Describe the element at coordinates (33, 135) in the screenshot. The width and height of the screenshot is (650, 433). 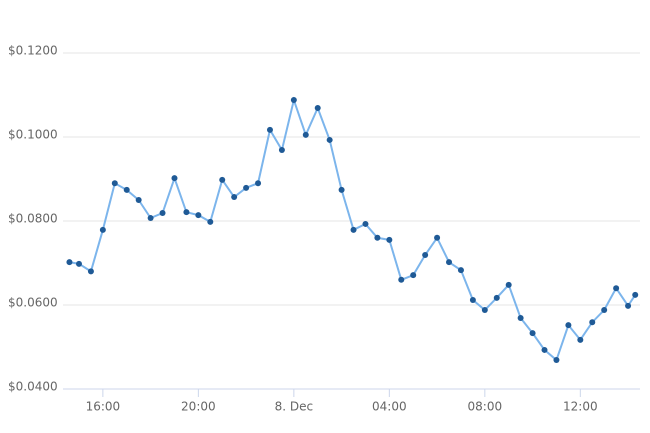
I see `y-tick-label: $0.1000` at that location.